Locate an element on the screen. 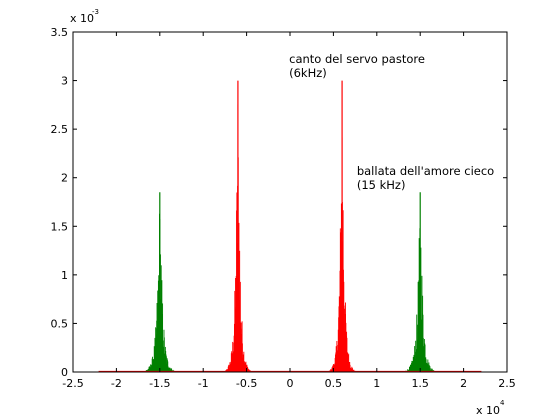 The height and width of the screenshot is (420, 560). x-exponent-text: x 10 is located at coordinates (488, 410).